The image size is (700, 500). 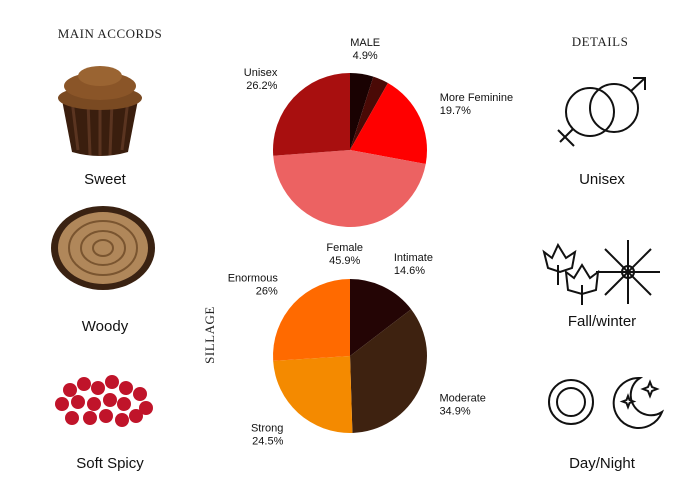 What do you see at coordinates (344, 248) in the screenshot?
I see `slice-label: Female` at bounding box center [344, 248].